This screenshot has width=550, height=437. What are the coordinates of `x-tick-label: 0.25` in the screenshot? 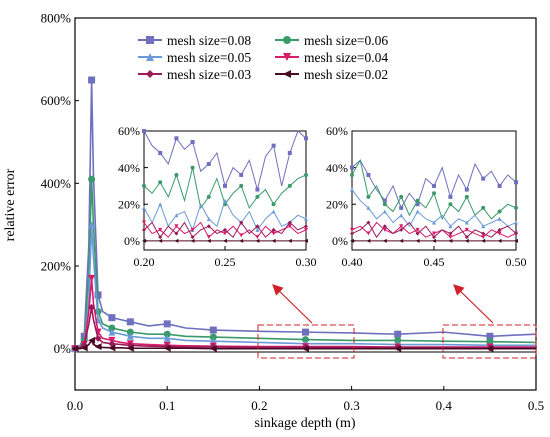 It's located at (225, 262).